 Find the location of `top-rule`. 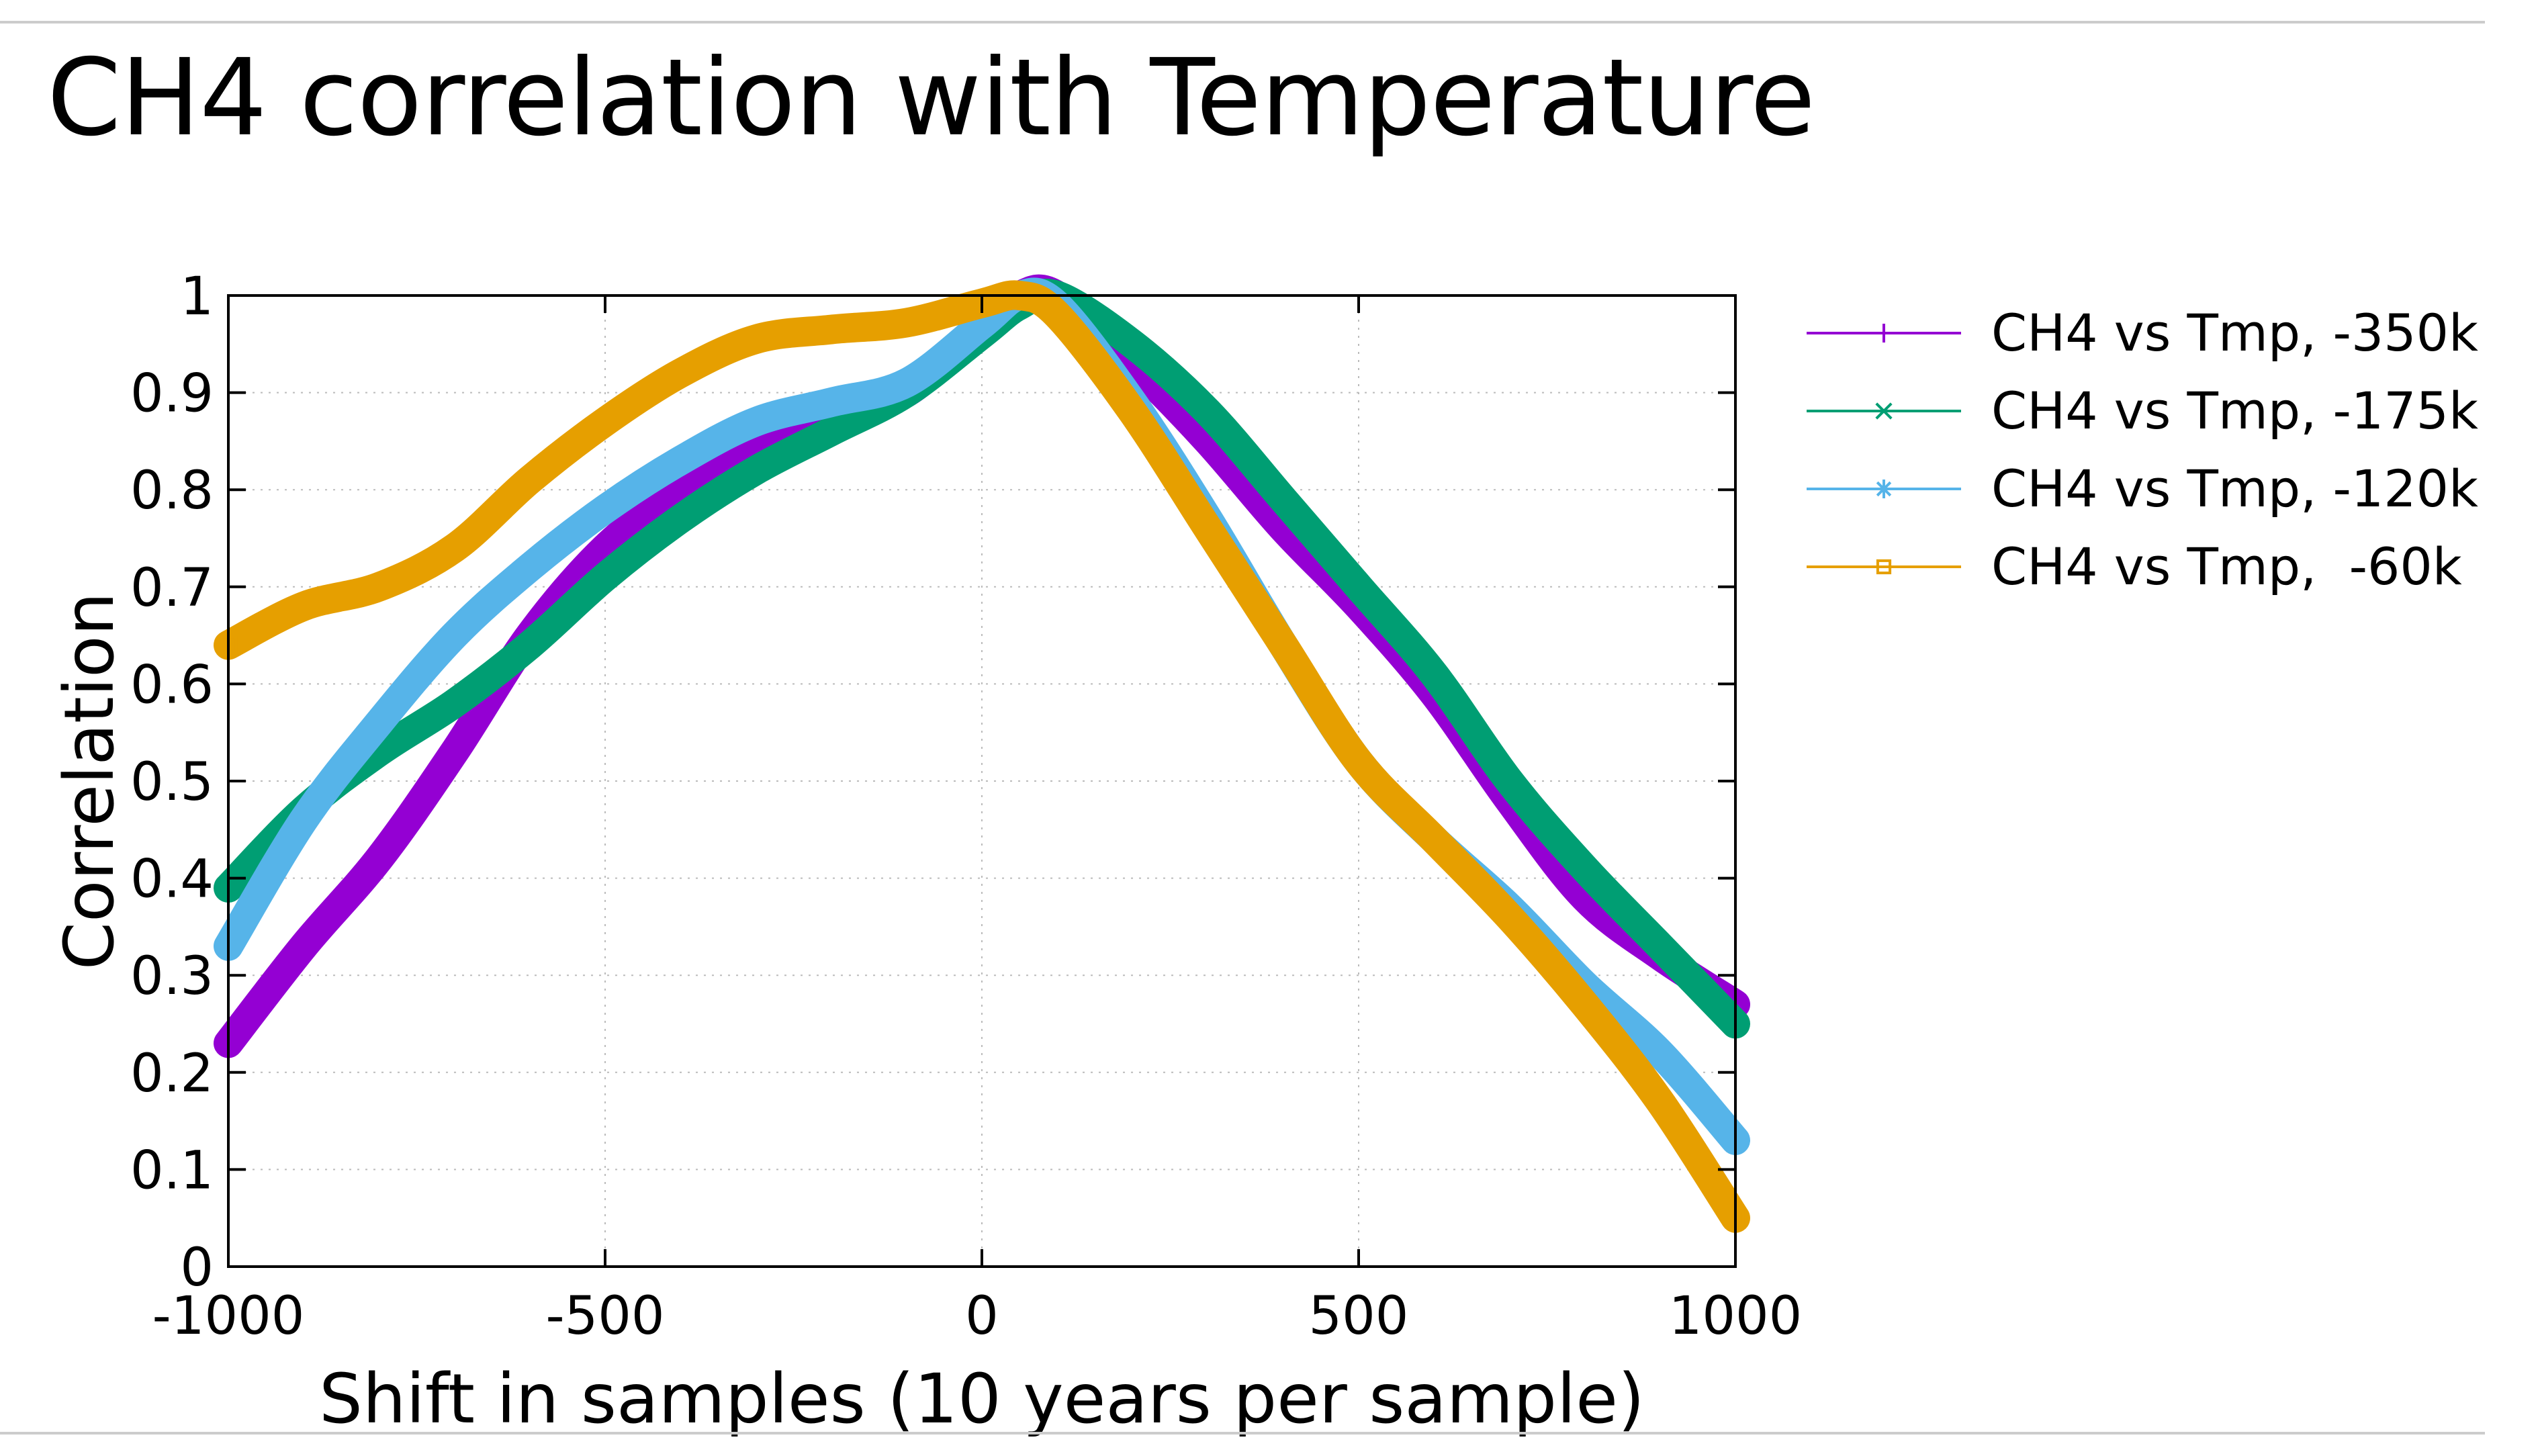

top-rule is located at coordinates (1242, 23).